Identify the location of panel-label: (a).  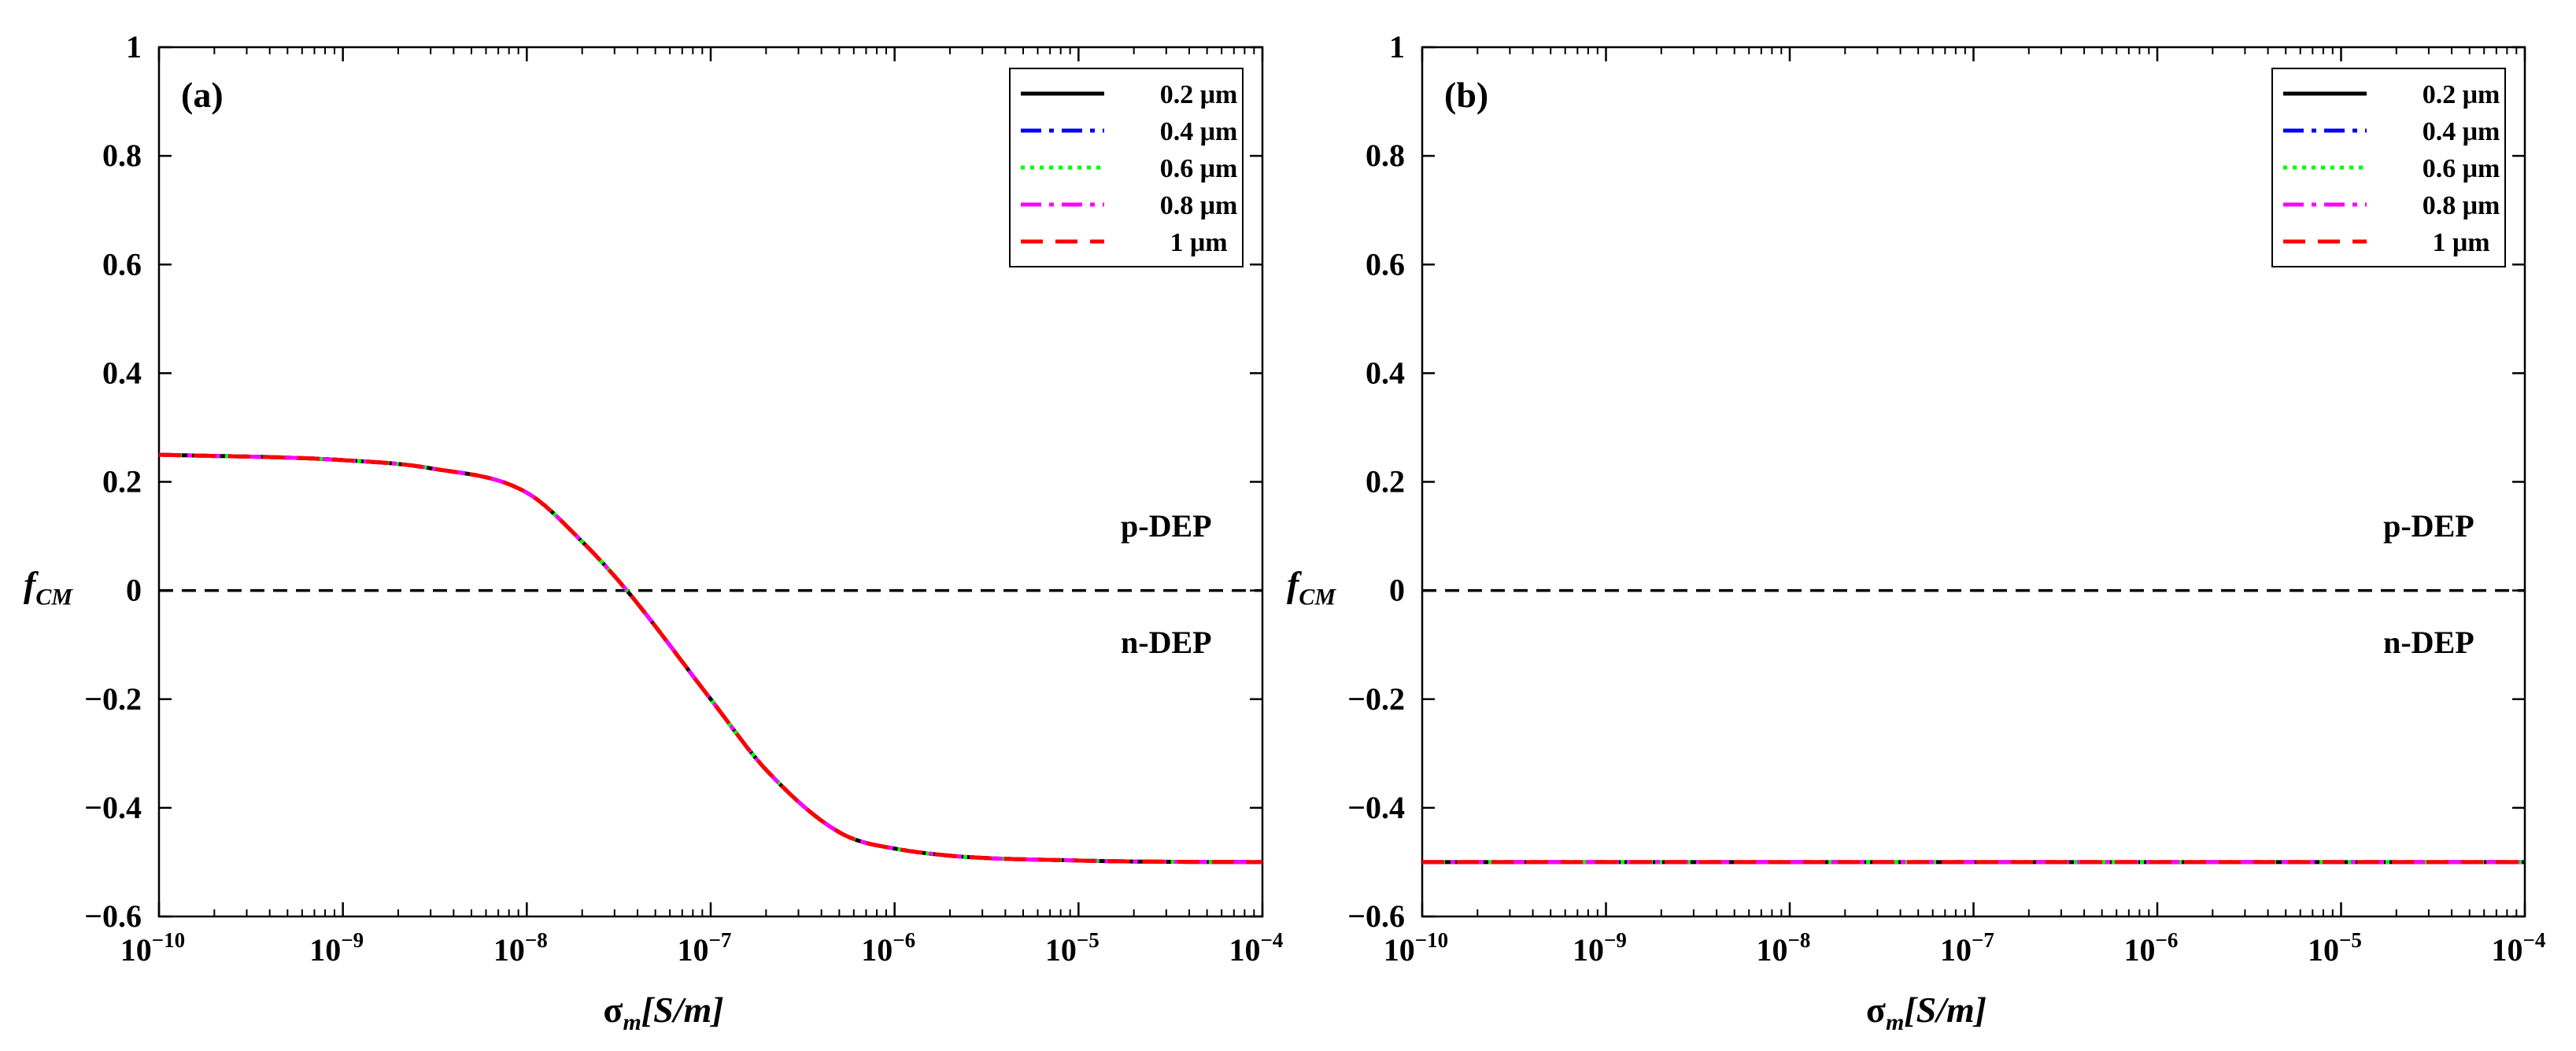
(202, 95).